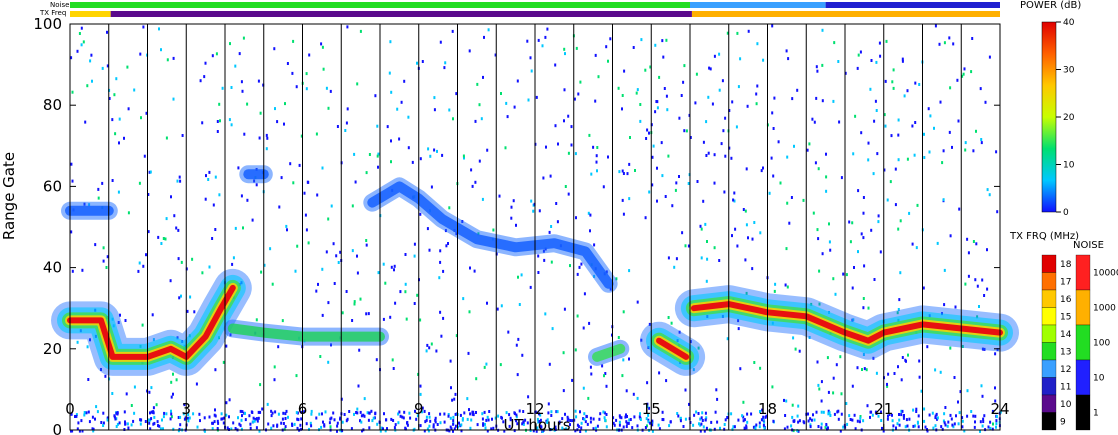 This screenshot has width=1118, height=435. Describe the element at coordinates (419, 409) in the screenshot. I see `x-tick-label: 9` at that location.